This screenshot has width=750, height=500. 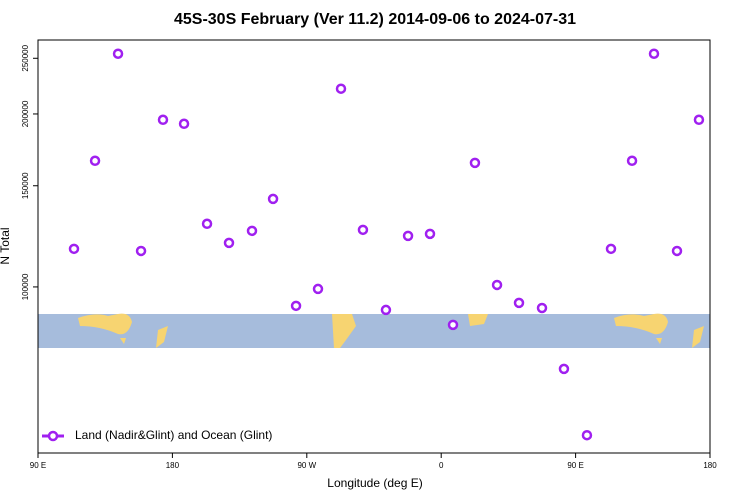 What do you see at coordinates (25, 185) in the screenshot?
I see `y-tick-label: 150000` at bounding box center [25, 185].